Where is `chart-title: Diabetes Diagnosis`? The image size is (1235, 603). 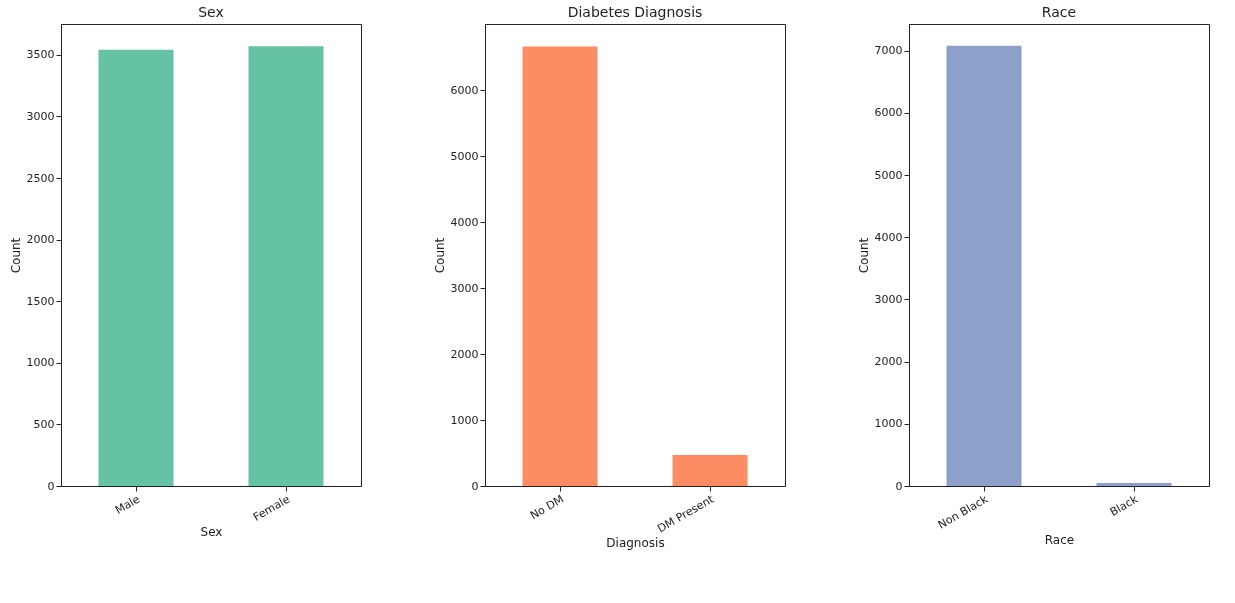
chart-title: Diabetes Diagnosis is located at coordinates (635, 12).